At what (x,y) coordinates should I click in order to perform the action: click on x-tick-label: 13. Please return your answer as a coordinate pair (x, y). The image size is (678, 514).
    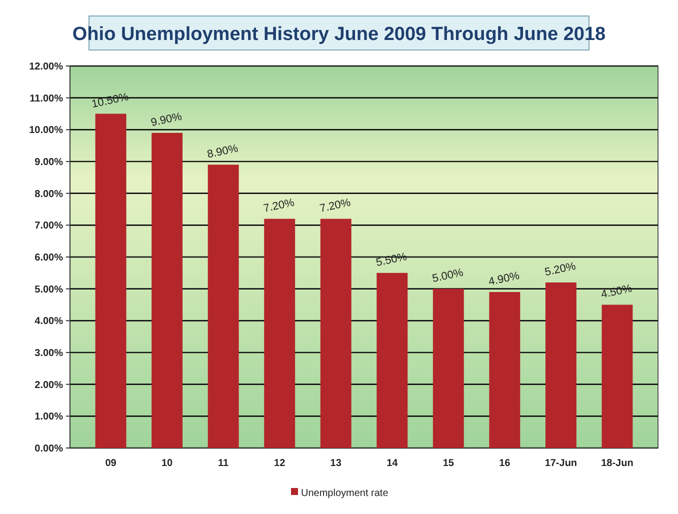
    Looking at the image, I should click on (336, 463).